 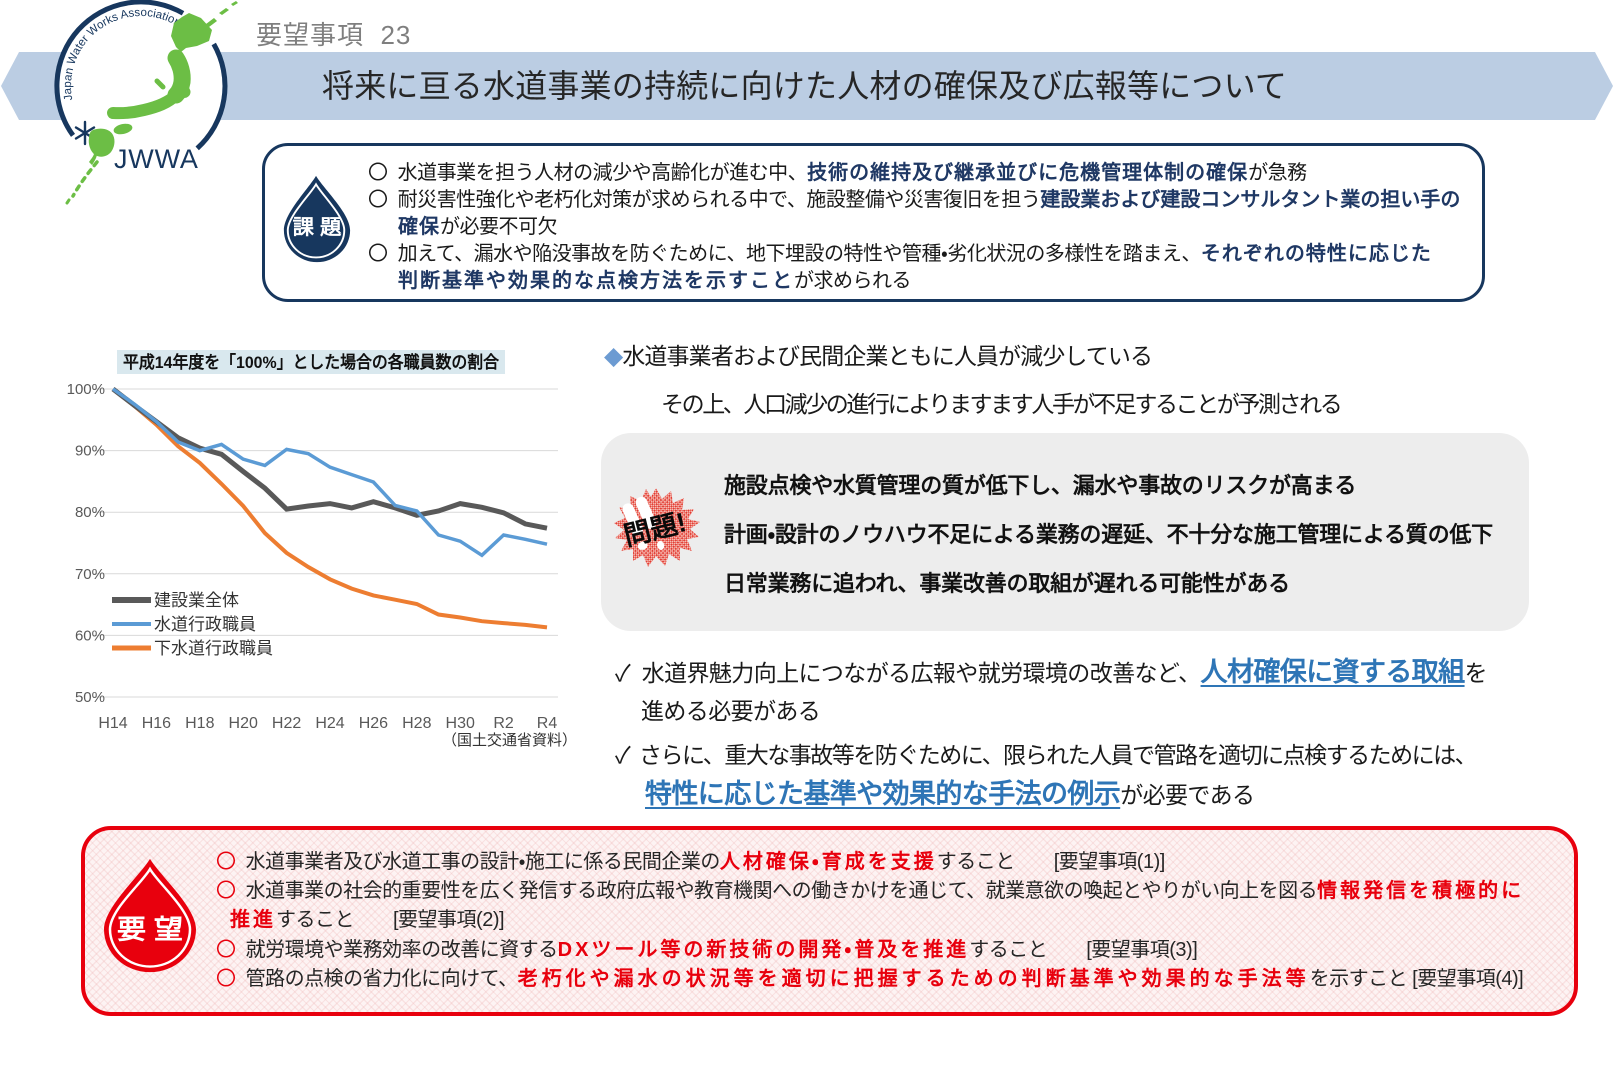 What do you see at coordinates (373, 723) in the screenshot?
I see `svg-text: H26` at bounding box center [373, 723].